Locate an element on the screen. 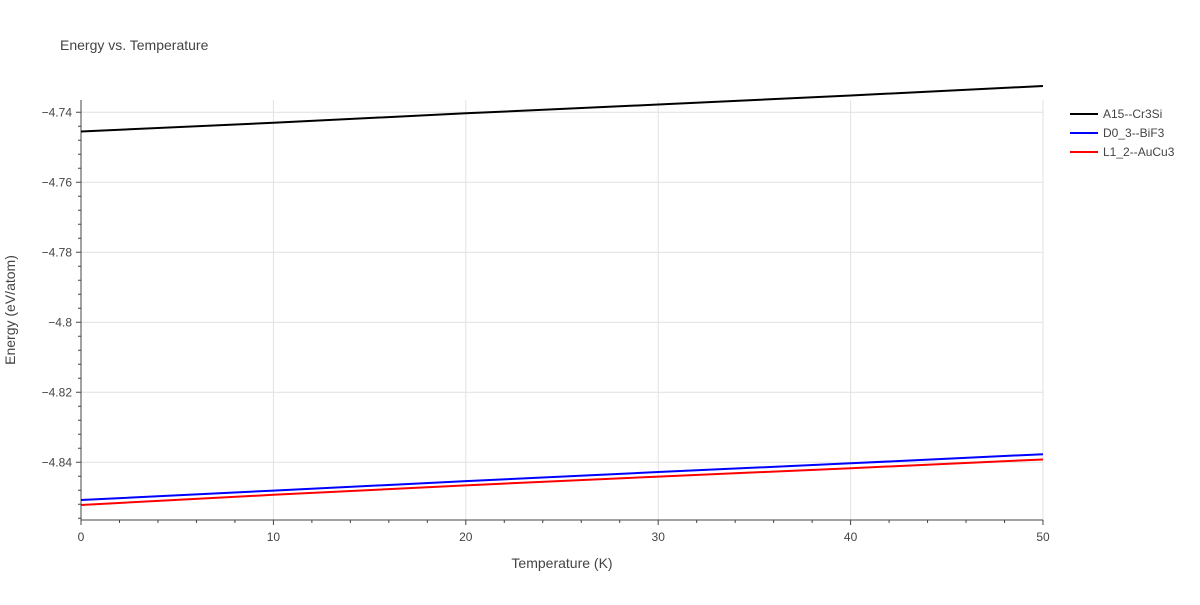  x-tick-label: 30 is located at coordinates (659, 537).